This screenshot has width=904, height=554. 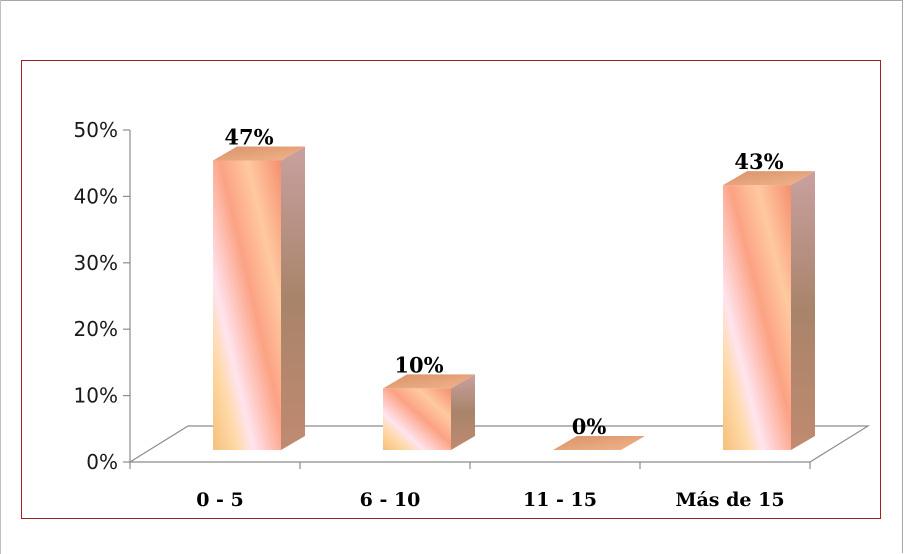 I want to click on data-label: 10%, so click(x=418, y=364).